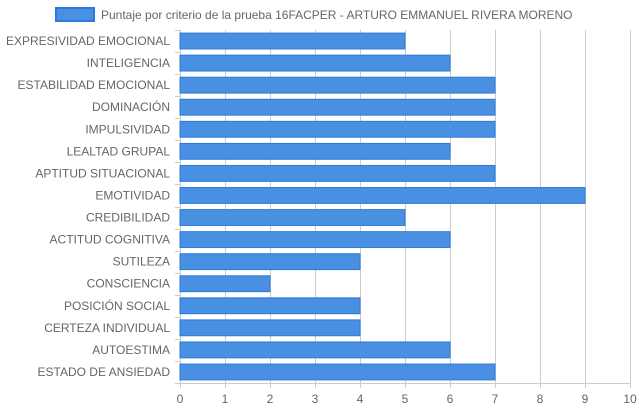 This screenshot has width=639, height=411. Describe the element at coordinates (102, 173) in the screenshot. I see `y-category-label: APTITUD SITUACIONAL` at that location.